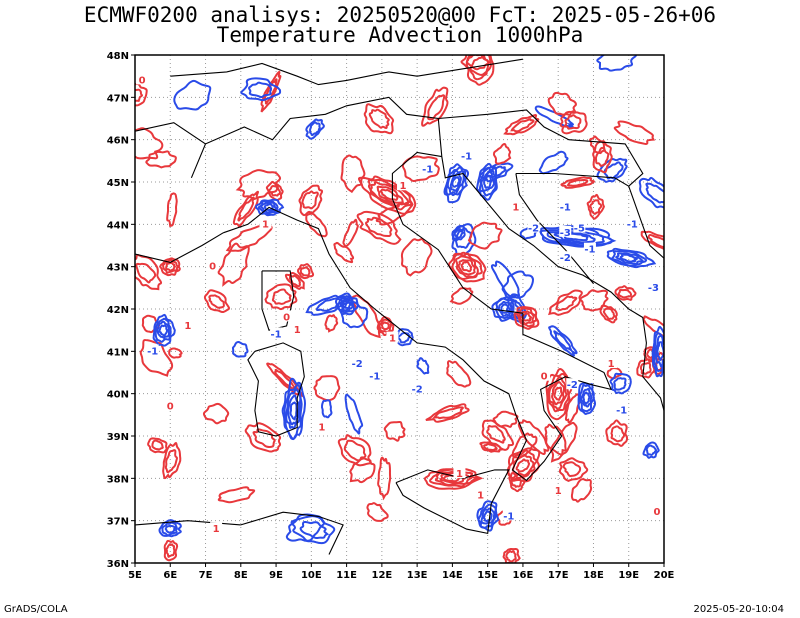  What do you see at coordinates (118, 395) in the screenshot?
I see `lat-tick-label: 40N` at bounding box center [118, 395].